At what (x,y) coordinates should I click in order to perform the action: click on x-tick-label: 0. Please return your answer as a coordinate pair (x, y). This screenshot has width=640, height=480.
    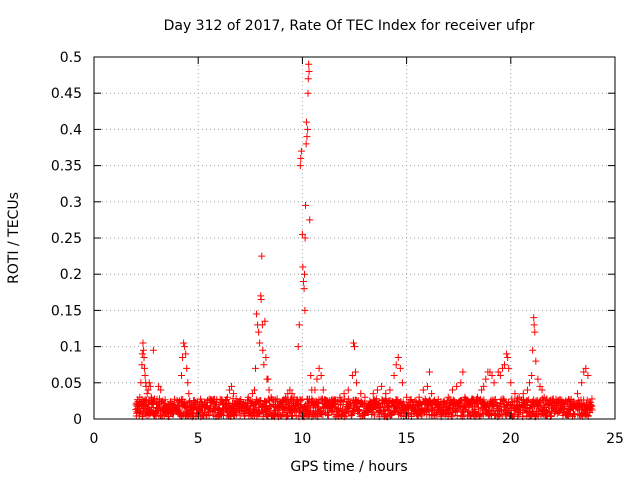
    Looking at the image, I should click on (94, 439).